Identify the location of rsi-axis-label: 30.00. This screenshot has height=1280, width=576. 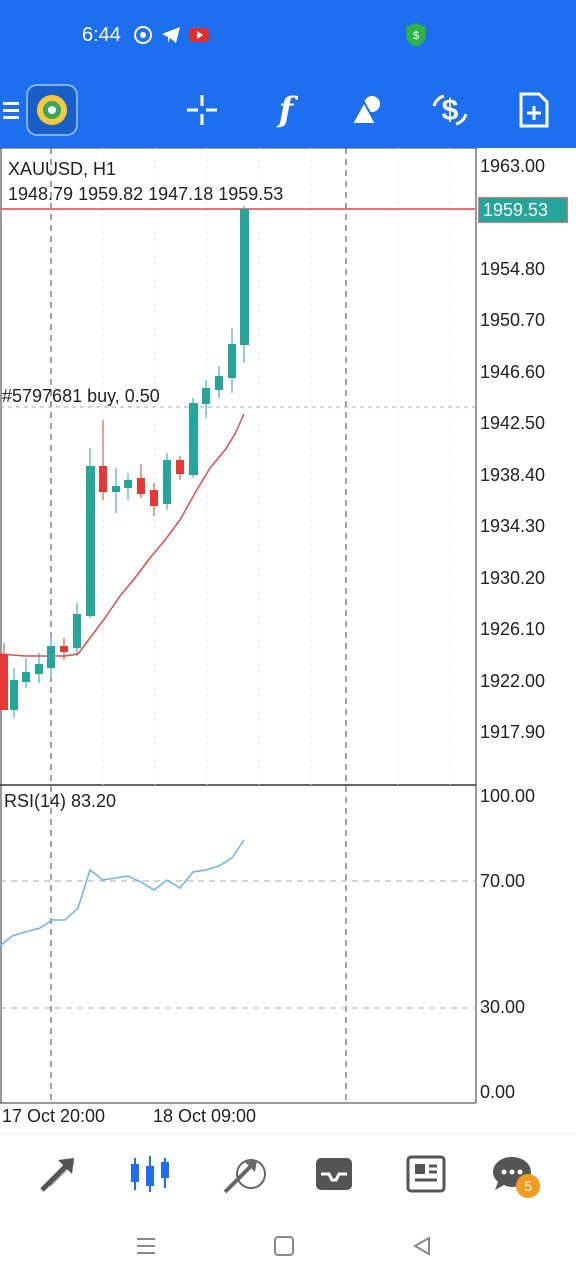
(503, 1007).